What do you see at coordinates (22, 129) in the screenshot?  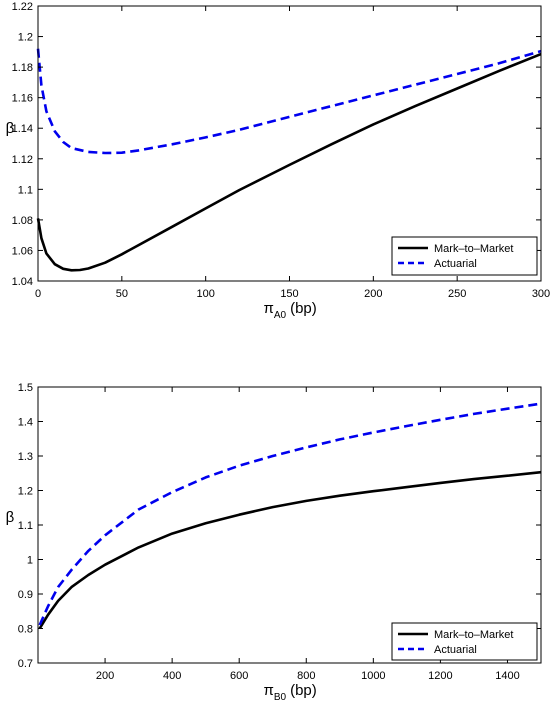 I see `y-tick-label: 1.14` at bounding box center [22, 129].